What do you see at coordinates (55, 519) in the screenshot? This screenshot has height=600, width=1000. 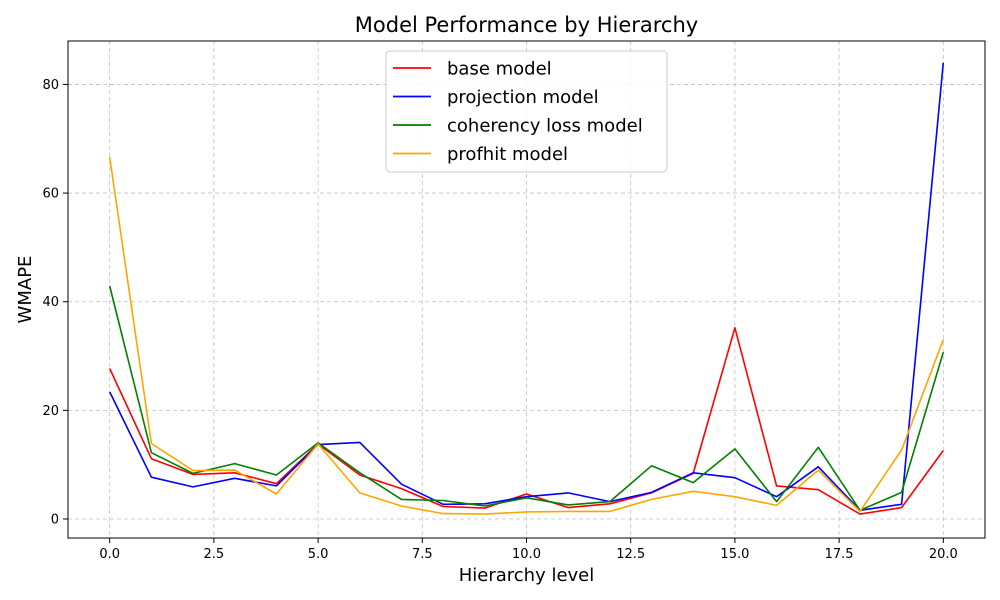 I see `y-tick-label: 0` at bounding box center [55, 519].